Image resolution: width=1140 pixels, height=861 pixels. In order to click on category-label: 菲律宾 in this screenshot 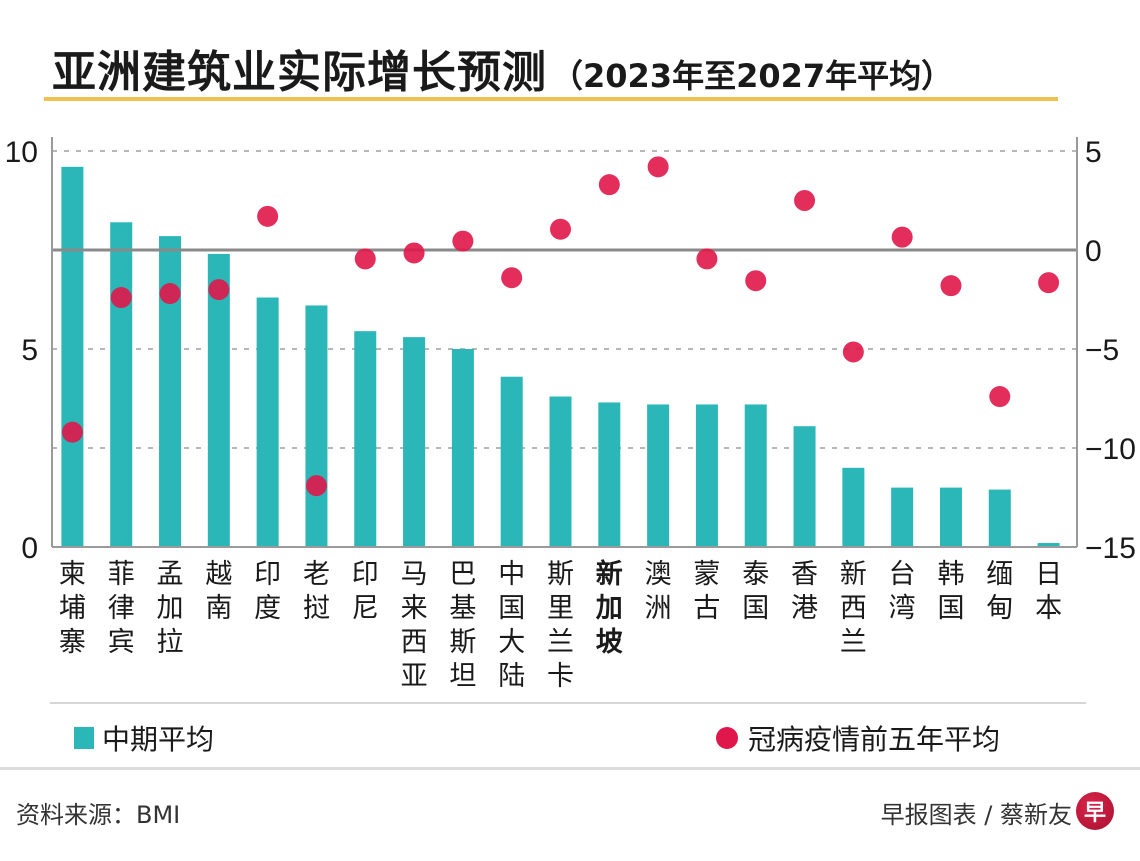, I will do `click(121, 608)`.